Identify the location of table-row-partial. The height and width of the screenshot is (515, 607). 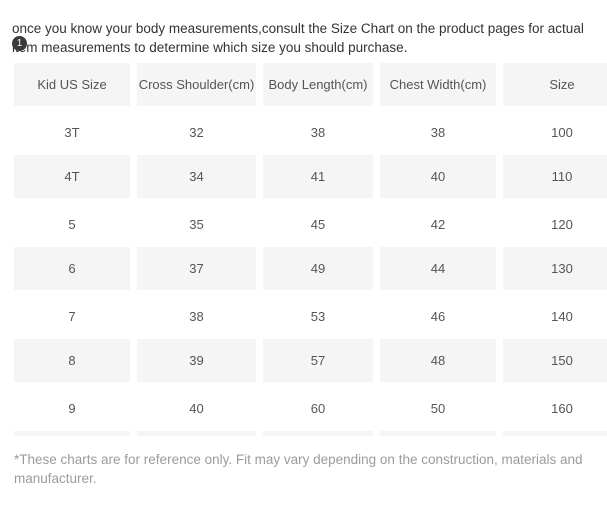
(310, 433).